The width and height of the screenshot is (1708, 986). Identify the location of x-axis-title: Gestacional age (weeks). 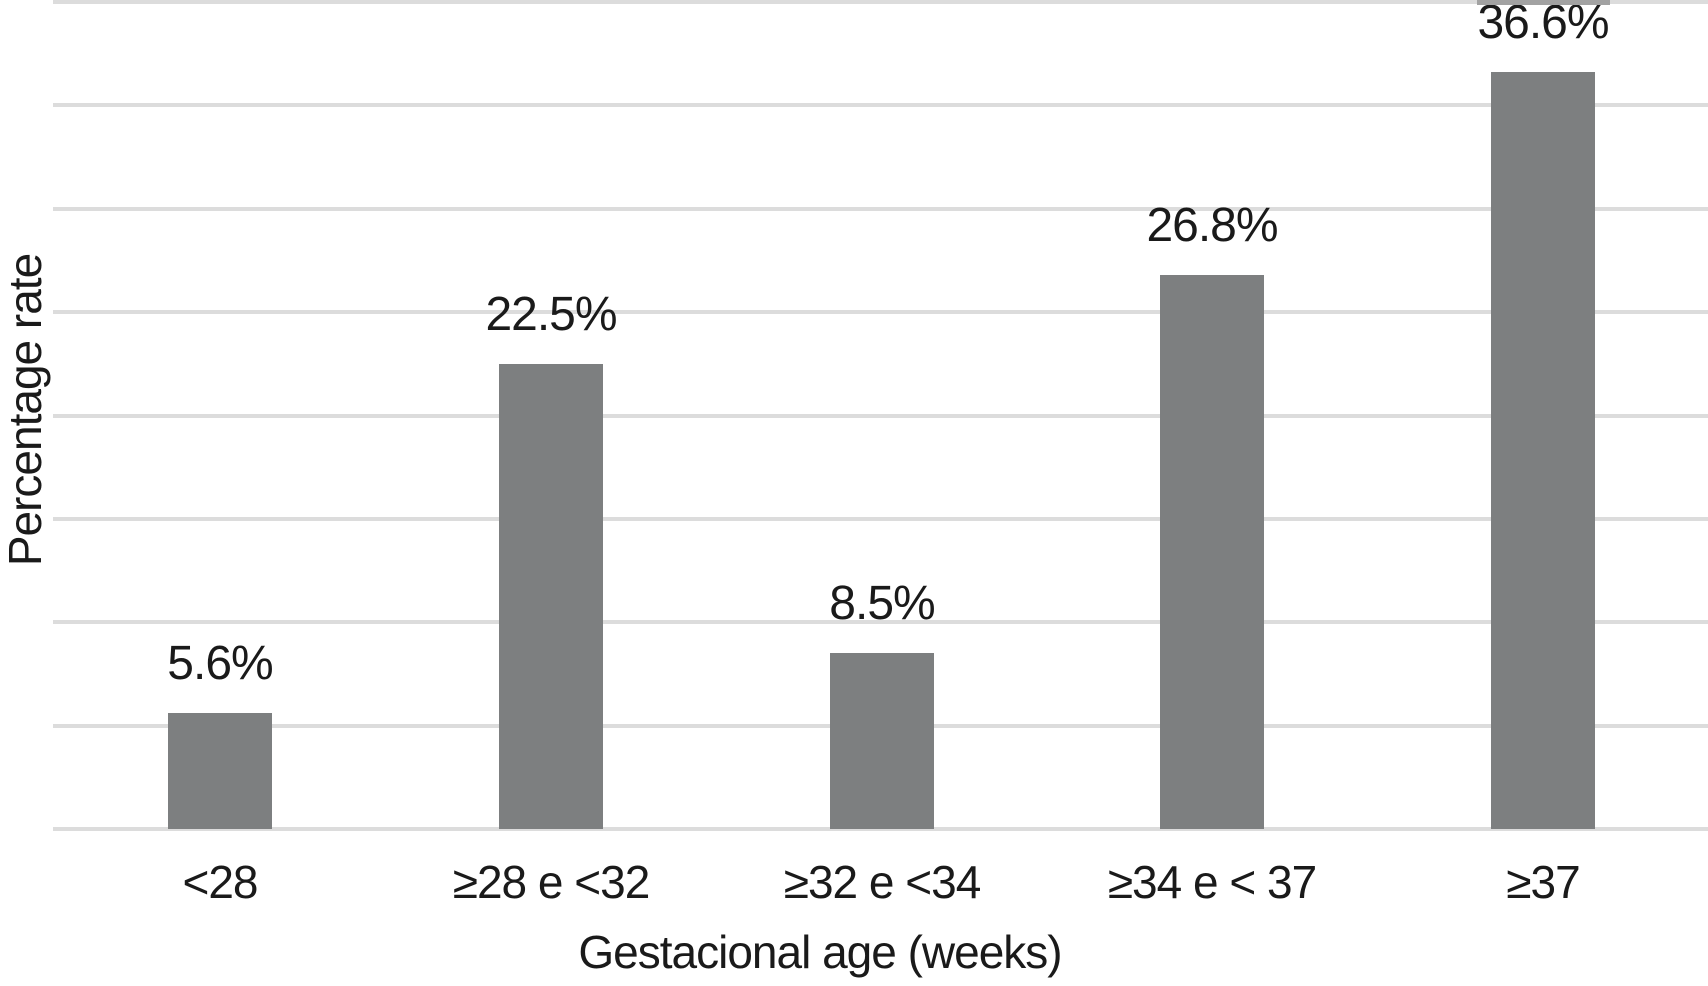
(820, 952).